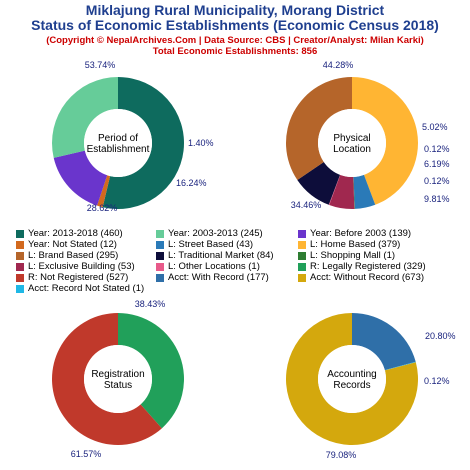 The image size is (470, 470). Describe the element at coordinates (117, 374) in the screenshot. I see `donut-center-label: Registration` at that location.